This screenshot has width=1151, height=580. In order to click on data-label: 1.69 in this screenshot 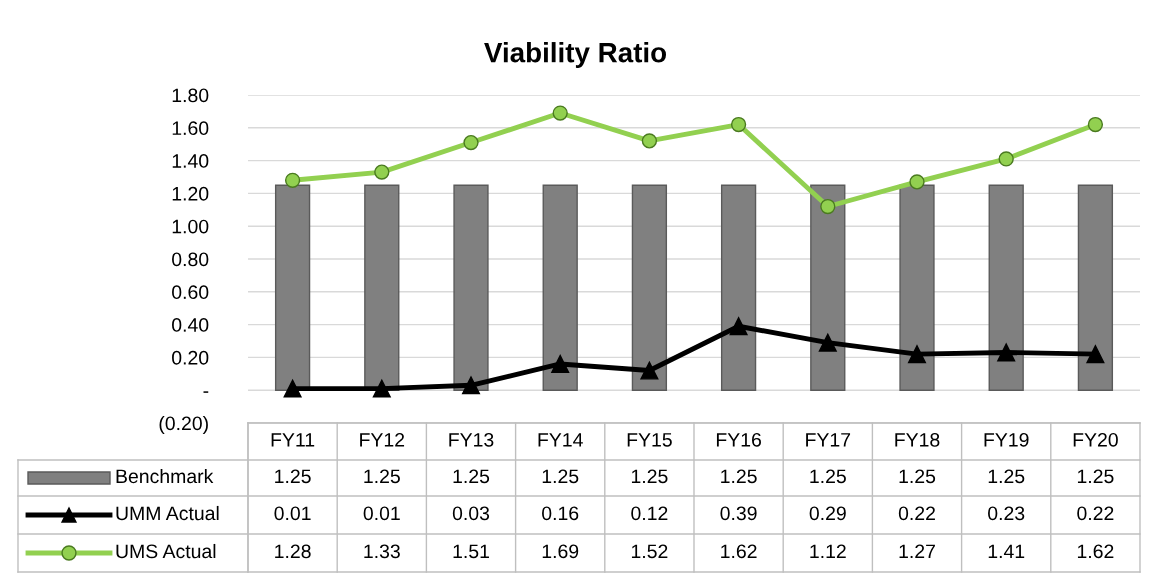, I will do `click(560, 551)`.